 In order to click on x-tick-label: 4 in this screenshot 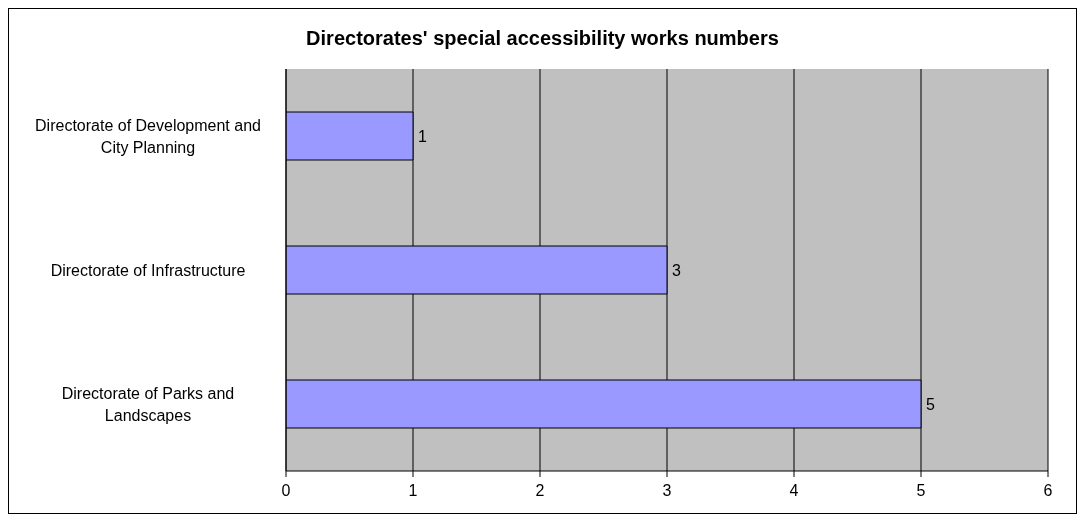, I will do `click(794, 491)`.